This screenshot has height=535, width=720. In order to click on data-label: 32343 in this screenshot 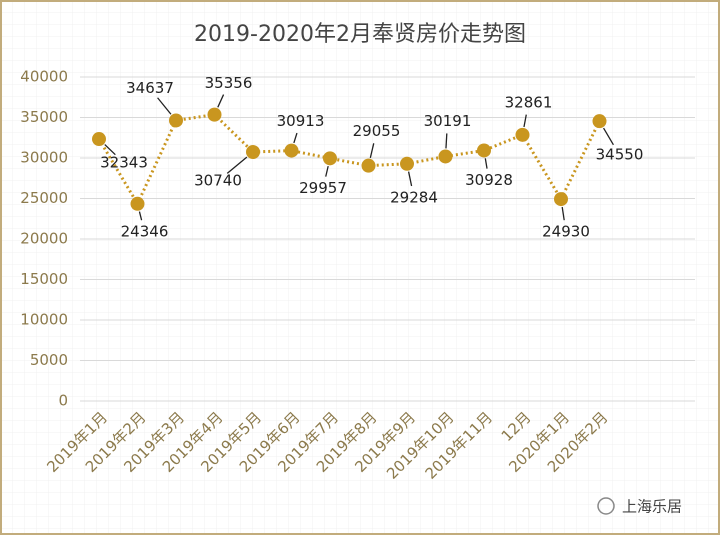, I will do `click(124, 163)`.